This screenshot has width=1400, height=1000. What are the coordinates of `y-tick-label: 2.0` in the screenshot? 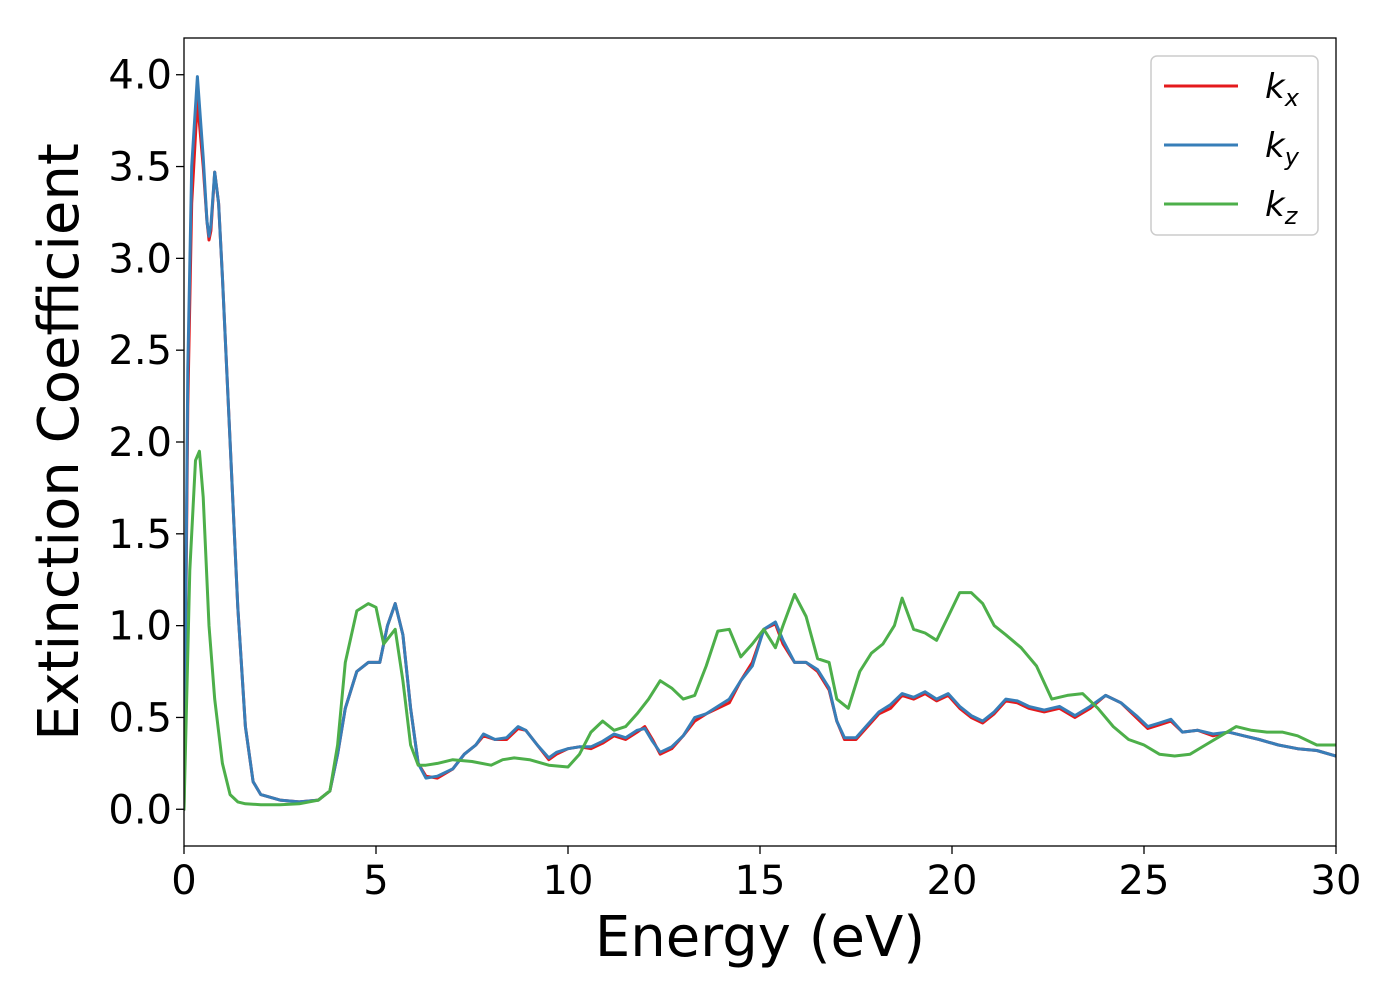 It's located at (140, 443).